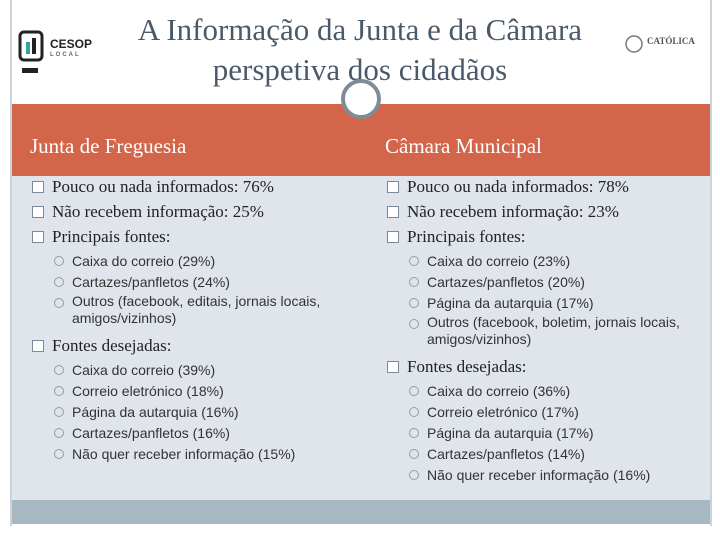 The image size is (720, 540). I want to click on sub-bullet-text: Cartazes/panfletos (24%), so click(151, 282).